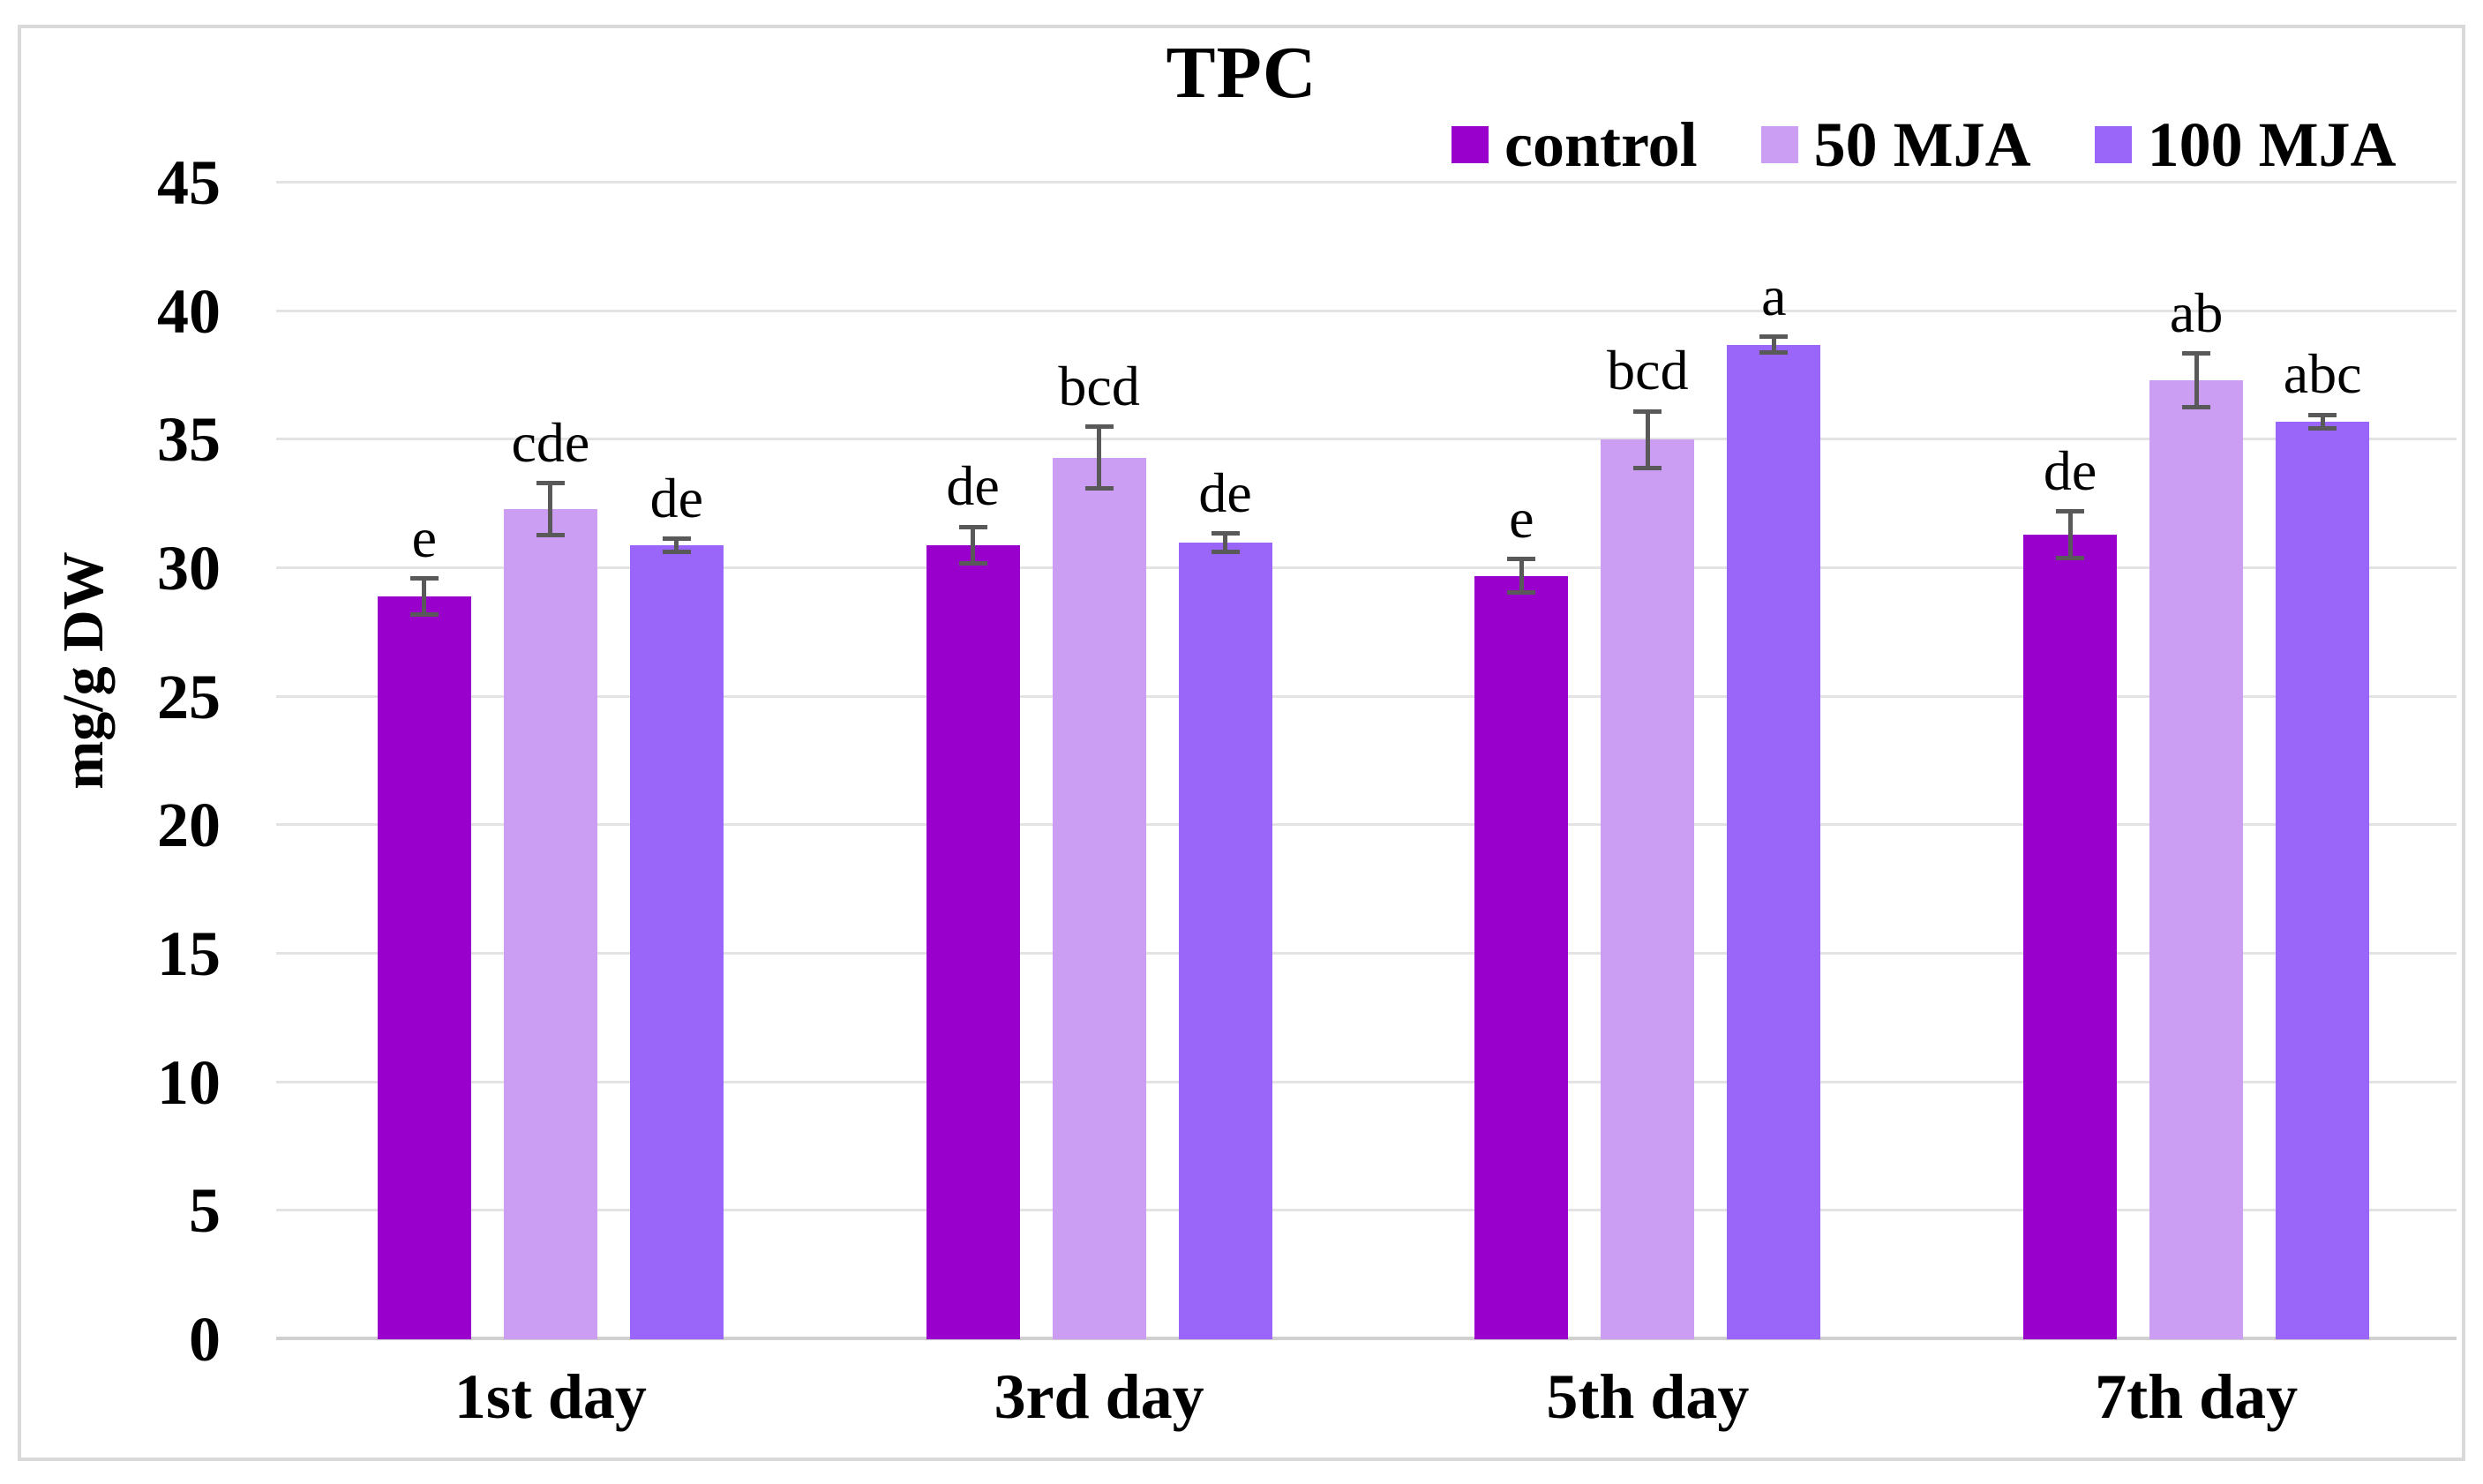 The image size is (2483, 1484). I want to click on y-tick-label: 40, so click(189, 311).